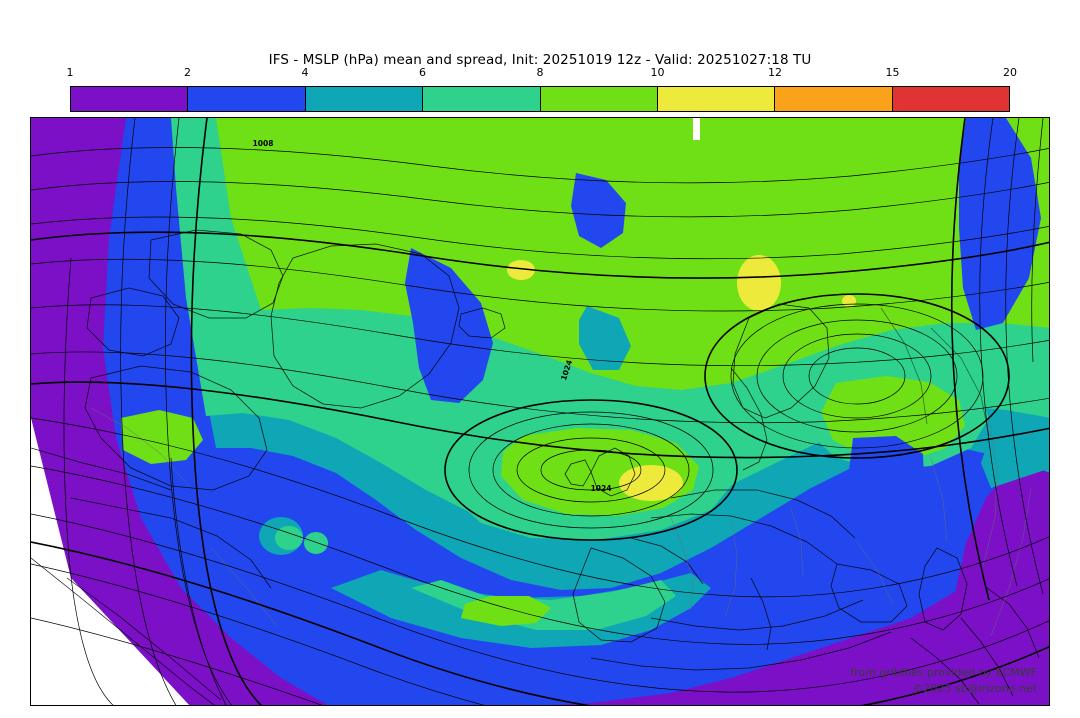 The width and height of the screenshot is (1080, 718). I want to click on colorbar-tick-20: 20, so click(1010, 72).